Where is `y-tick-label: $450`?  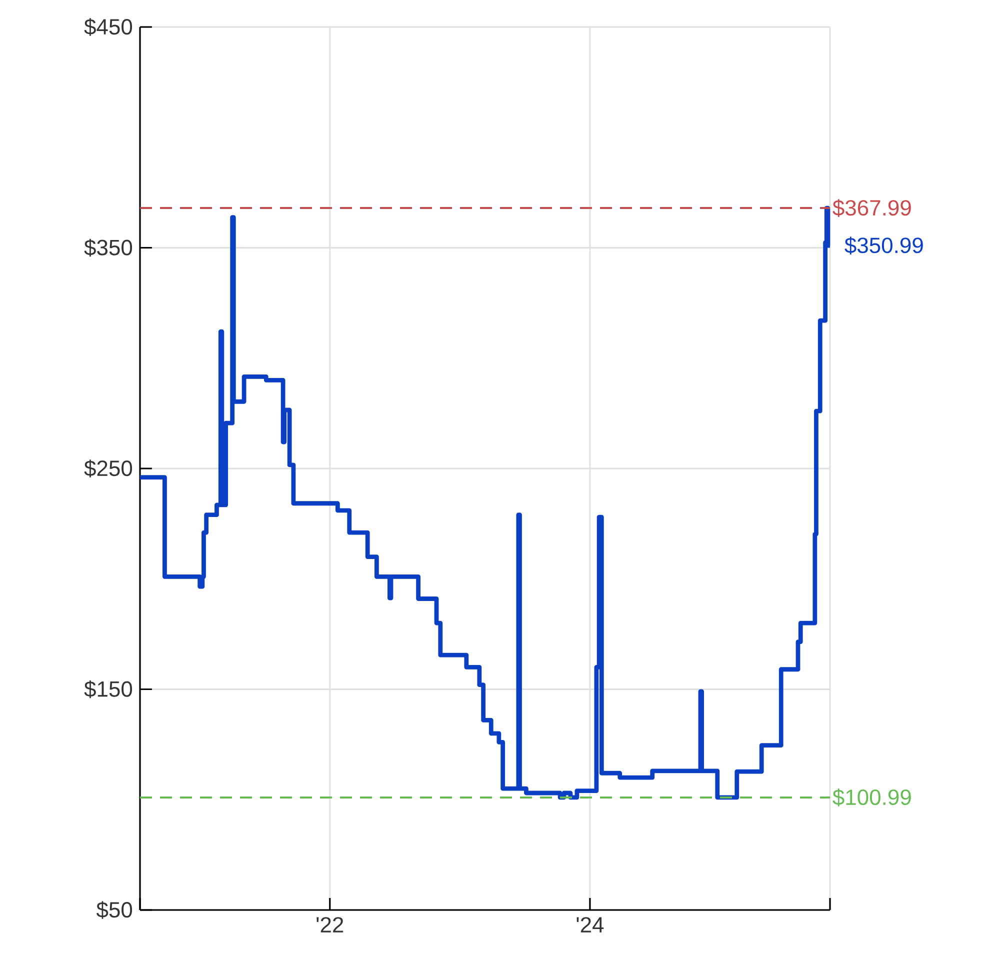
y-tick-label: $450 is located at coordinates (108, 27).